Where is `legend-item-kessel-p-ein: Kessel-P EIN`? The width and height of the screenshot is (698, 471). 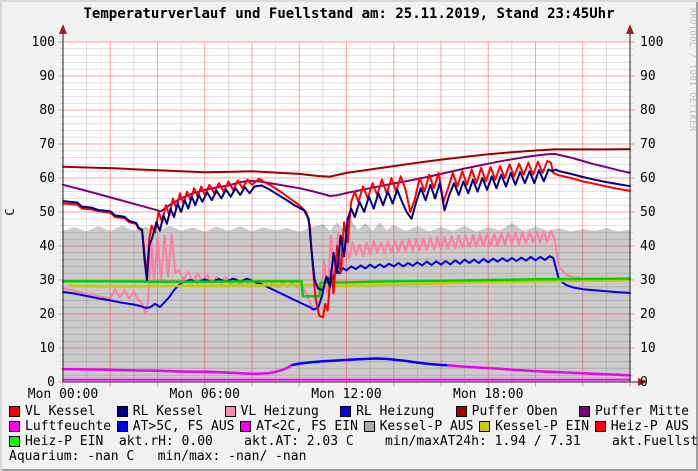
legend-item-kessel-p-ein: Kessel-P EIN is located at coordinates (534, 426).